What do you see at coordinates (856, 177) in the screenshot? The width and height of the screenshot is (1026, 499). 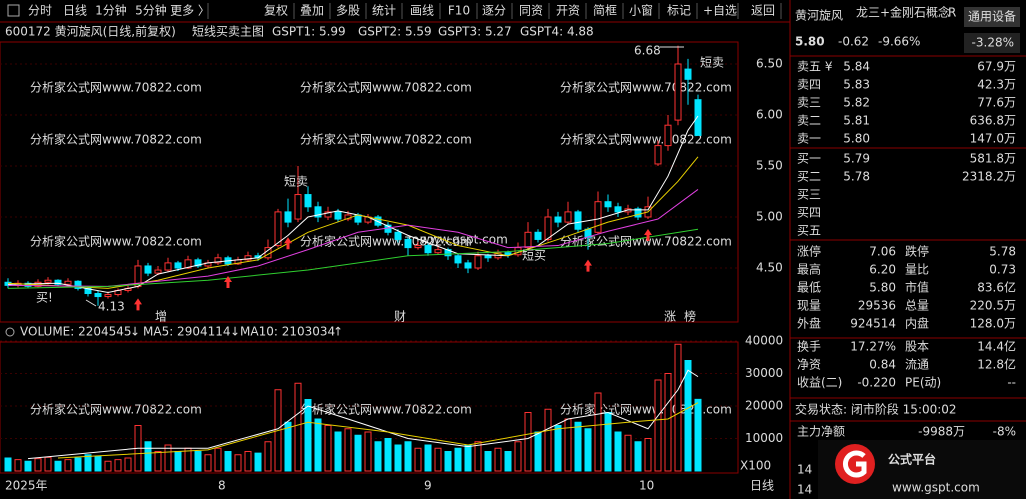 I see `book-price: 5.78` at bounding box center [856, 177].